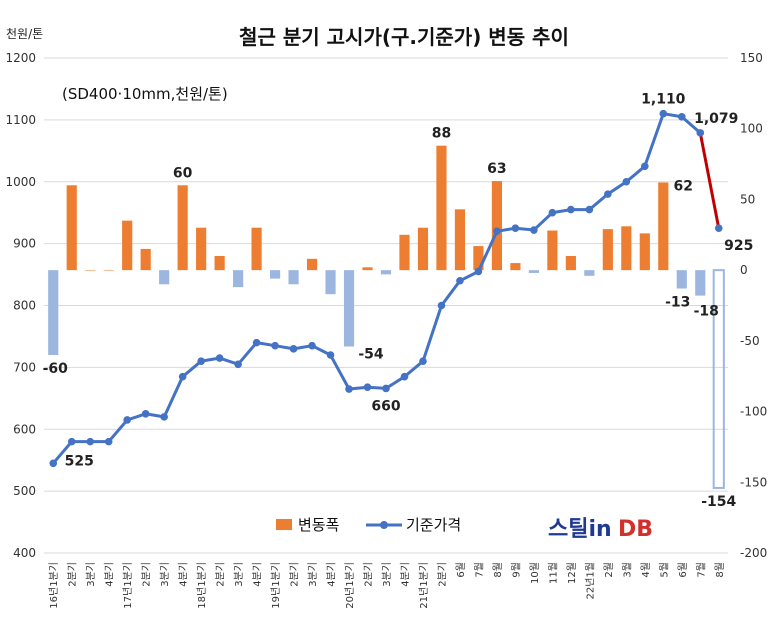 This screenshot has width=773, height=635. Describe the element at coordinates (56, 369) in the screenshot. I see `bar-value-label: -60` at that location.